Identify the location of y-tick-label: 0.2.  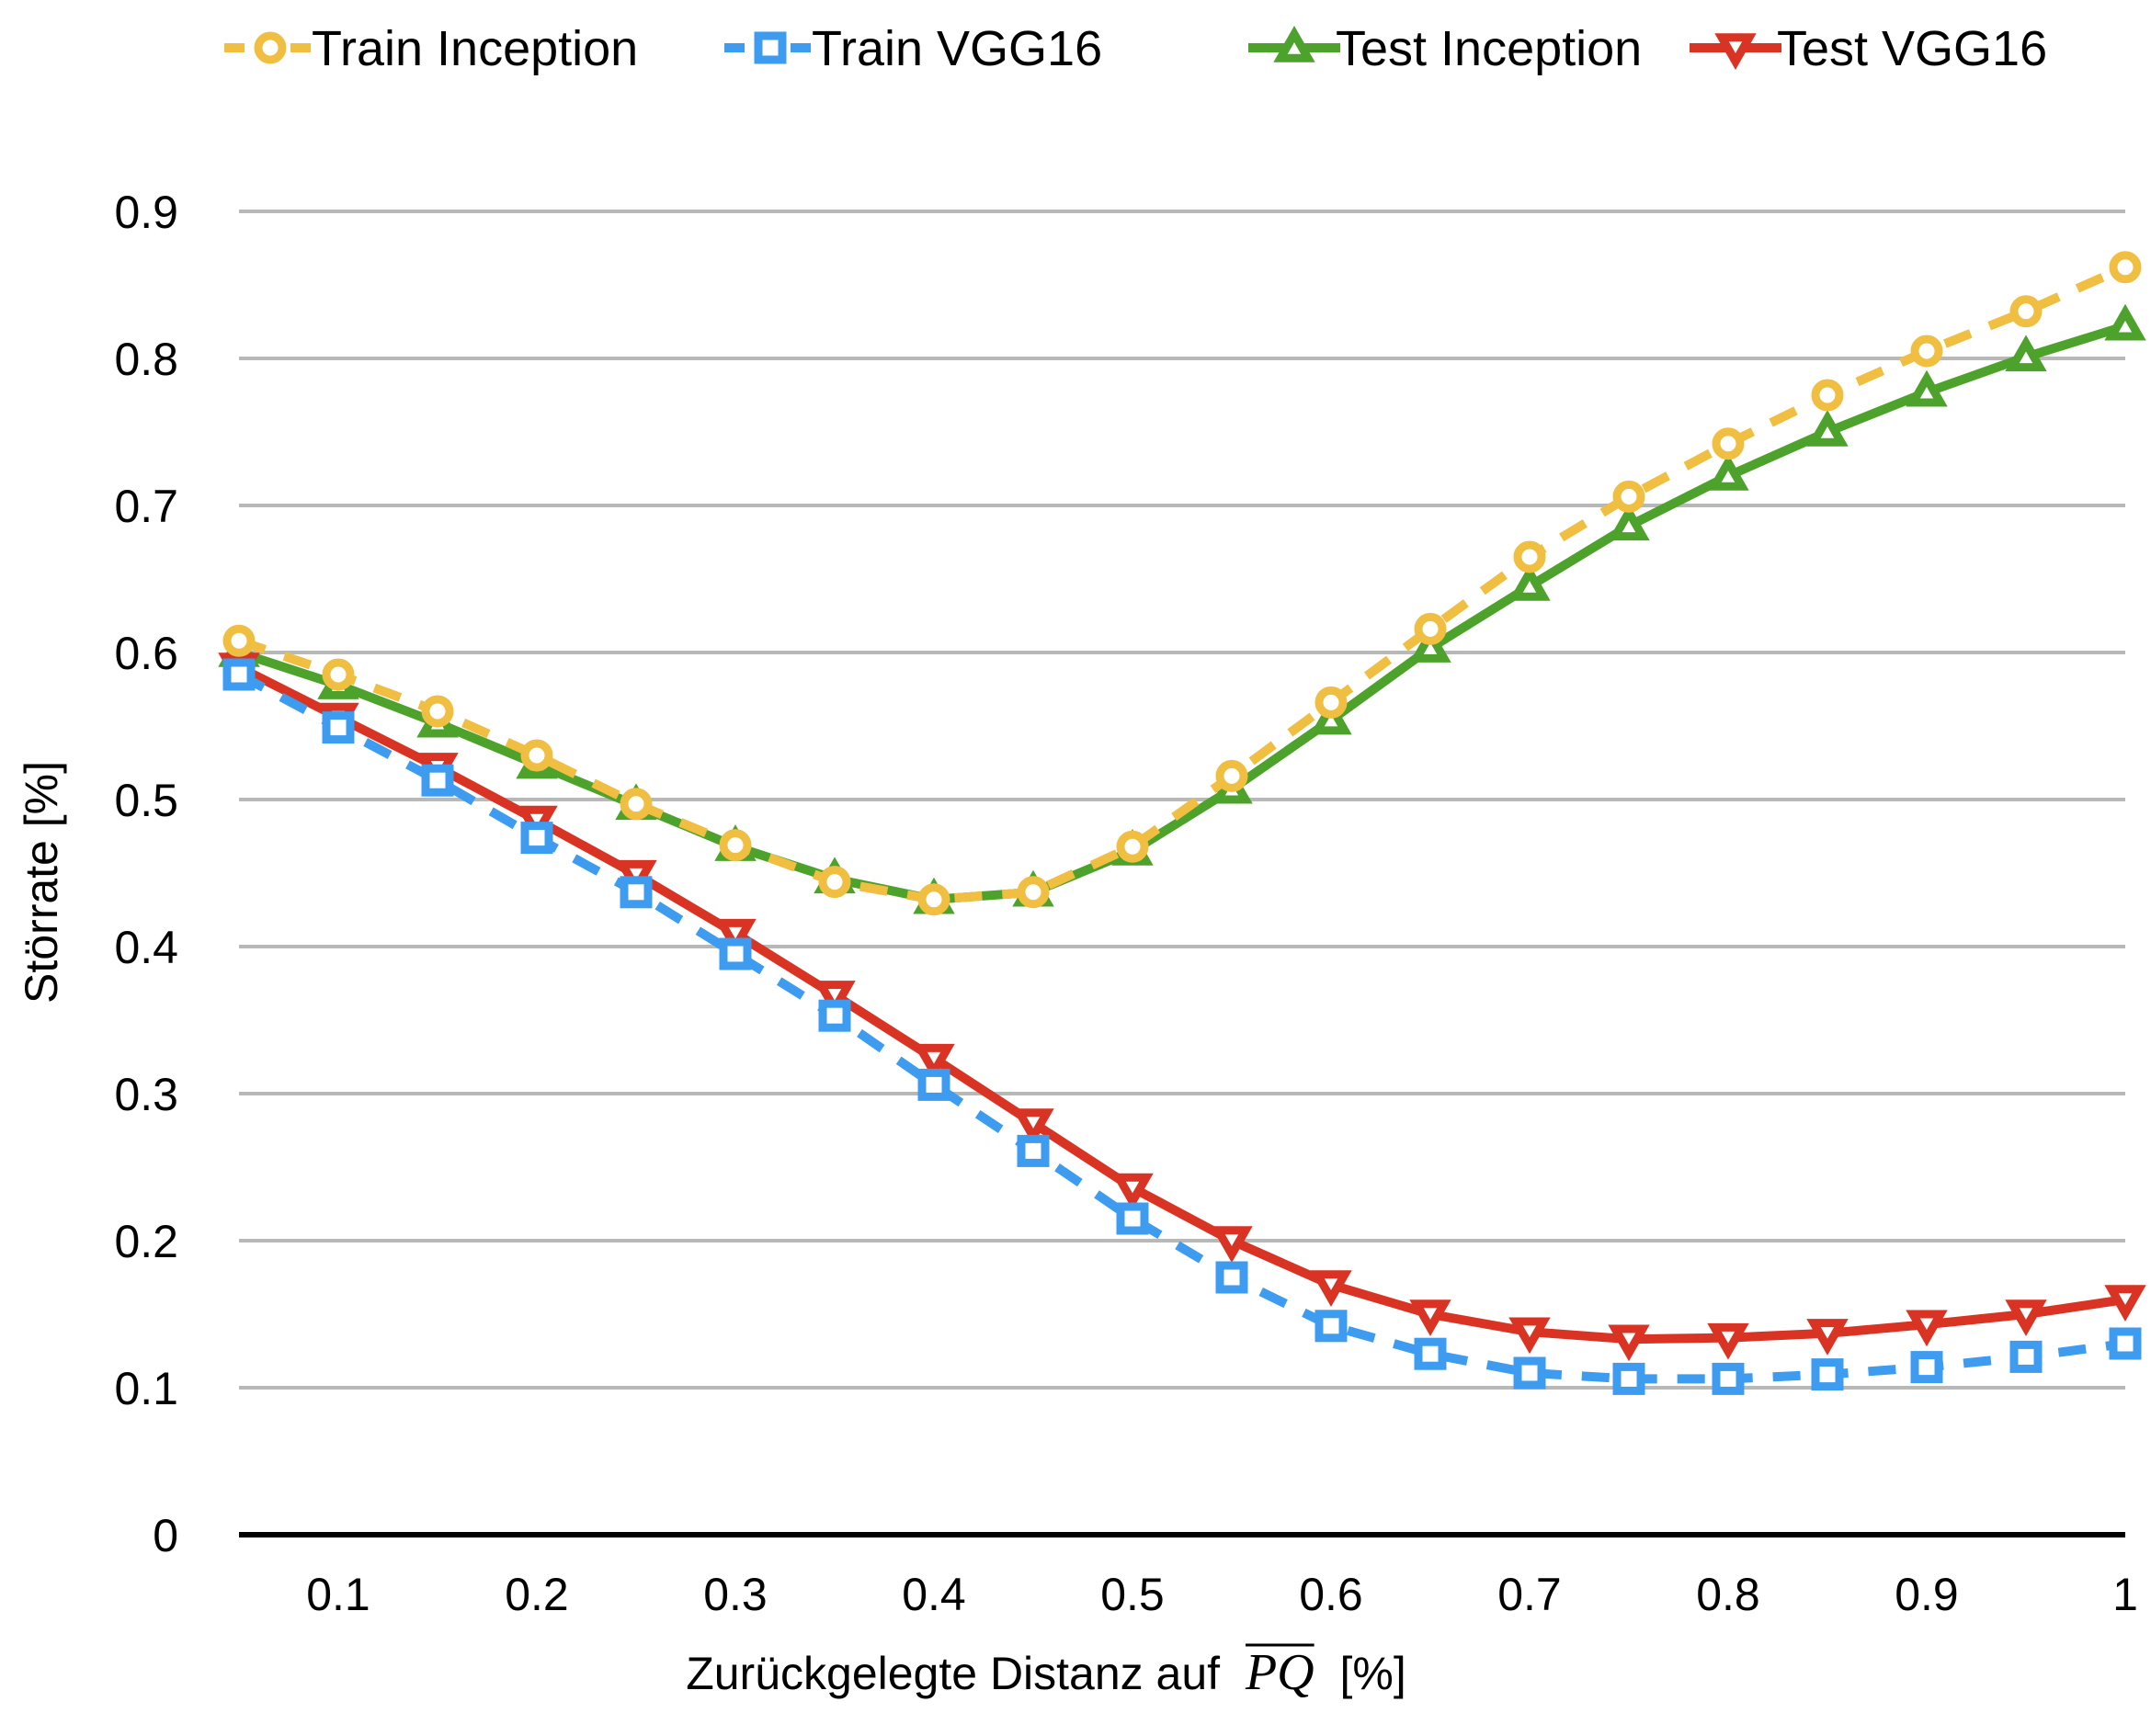
(146, 1241).